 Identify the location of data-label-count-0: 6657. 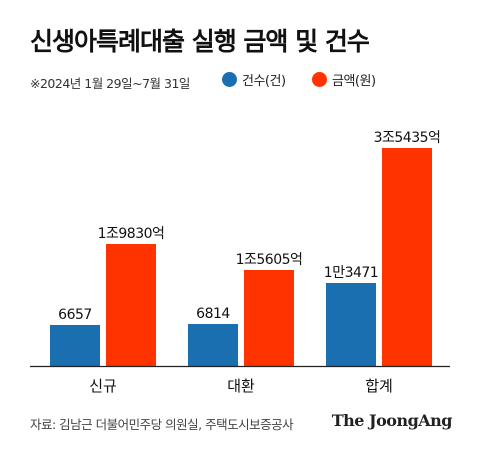
(75, 315).